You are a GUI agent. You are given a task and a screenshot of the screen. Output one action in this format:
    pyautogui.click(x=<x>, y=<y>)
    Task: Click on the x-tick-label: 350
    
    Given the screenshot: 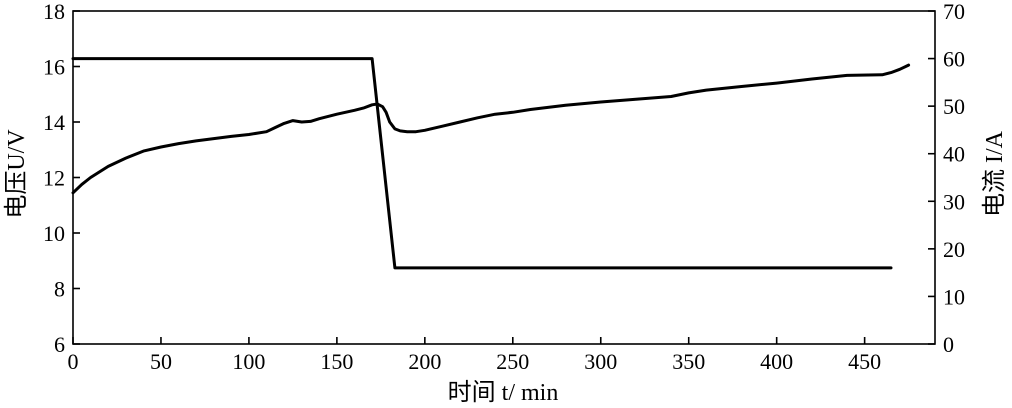 What is the action you would take?
    pyautogui.click(x=688, y=361)
    